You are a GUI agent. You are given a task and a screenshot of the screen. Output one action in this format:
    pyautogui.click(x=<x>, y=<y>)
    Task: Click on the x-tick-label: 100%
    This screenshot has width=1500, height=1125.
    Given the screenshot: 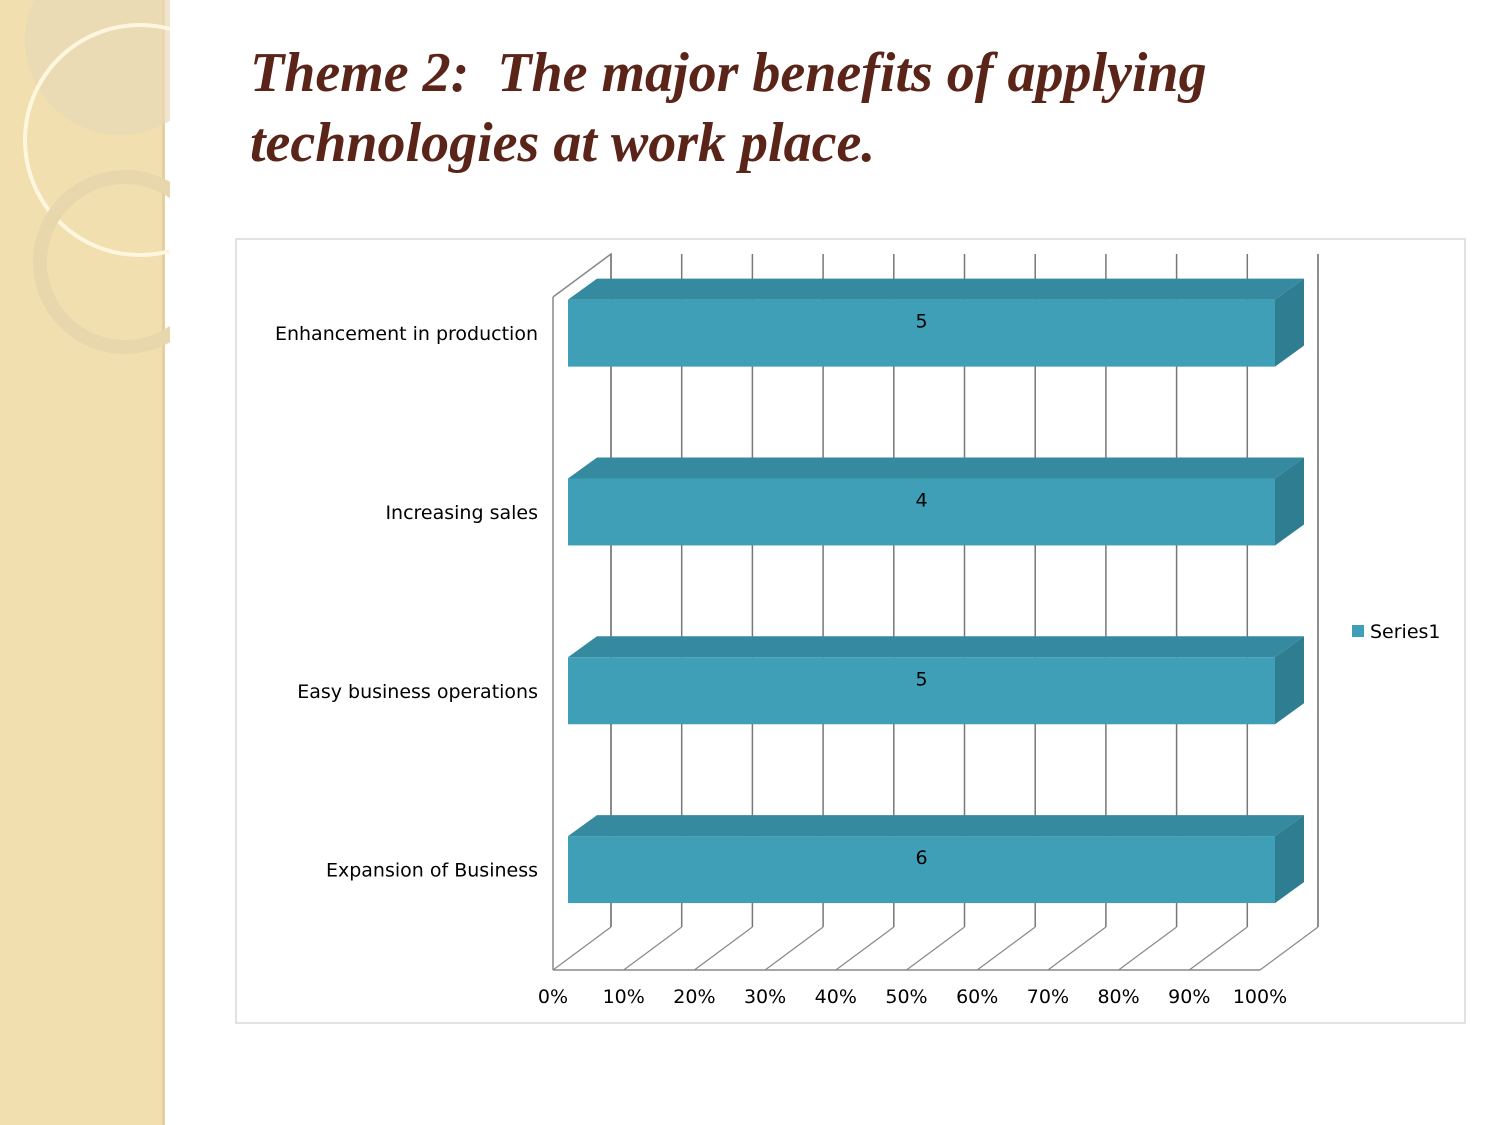 What is the action you would take?
    pyautogui.click(x=1260, y=997)
    